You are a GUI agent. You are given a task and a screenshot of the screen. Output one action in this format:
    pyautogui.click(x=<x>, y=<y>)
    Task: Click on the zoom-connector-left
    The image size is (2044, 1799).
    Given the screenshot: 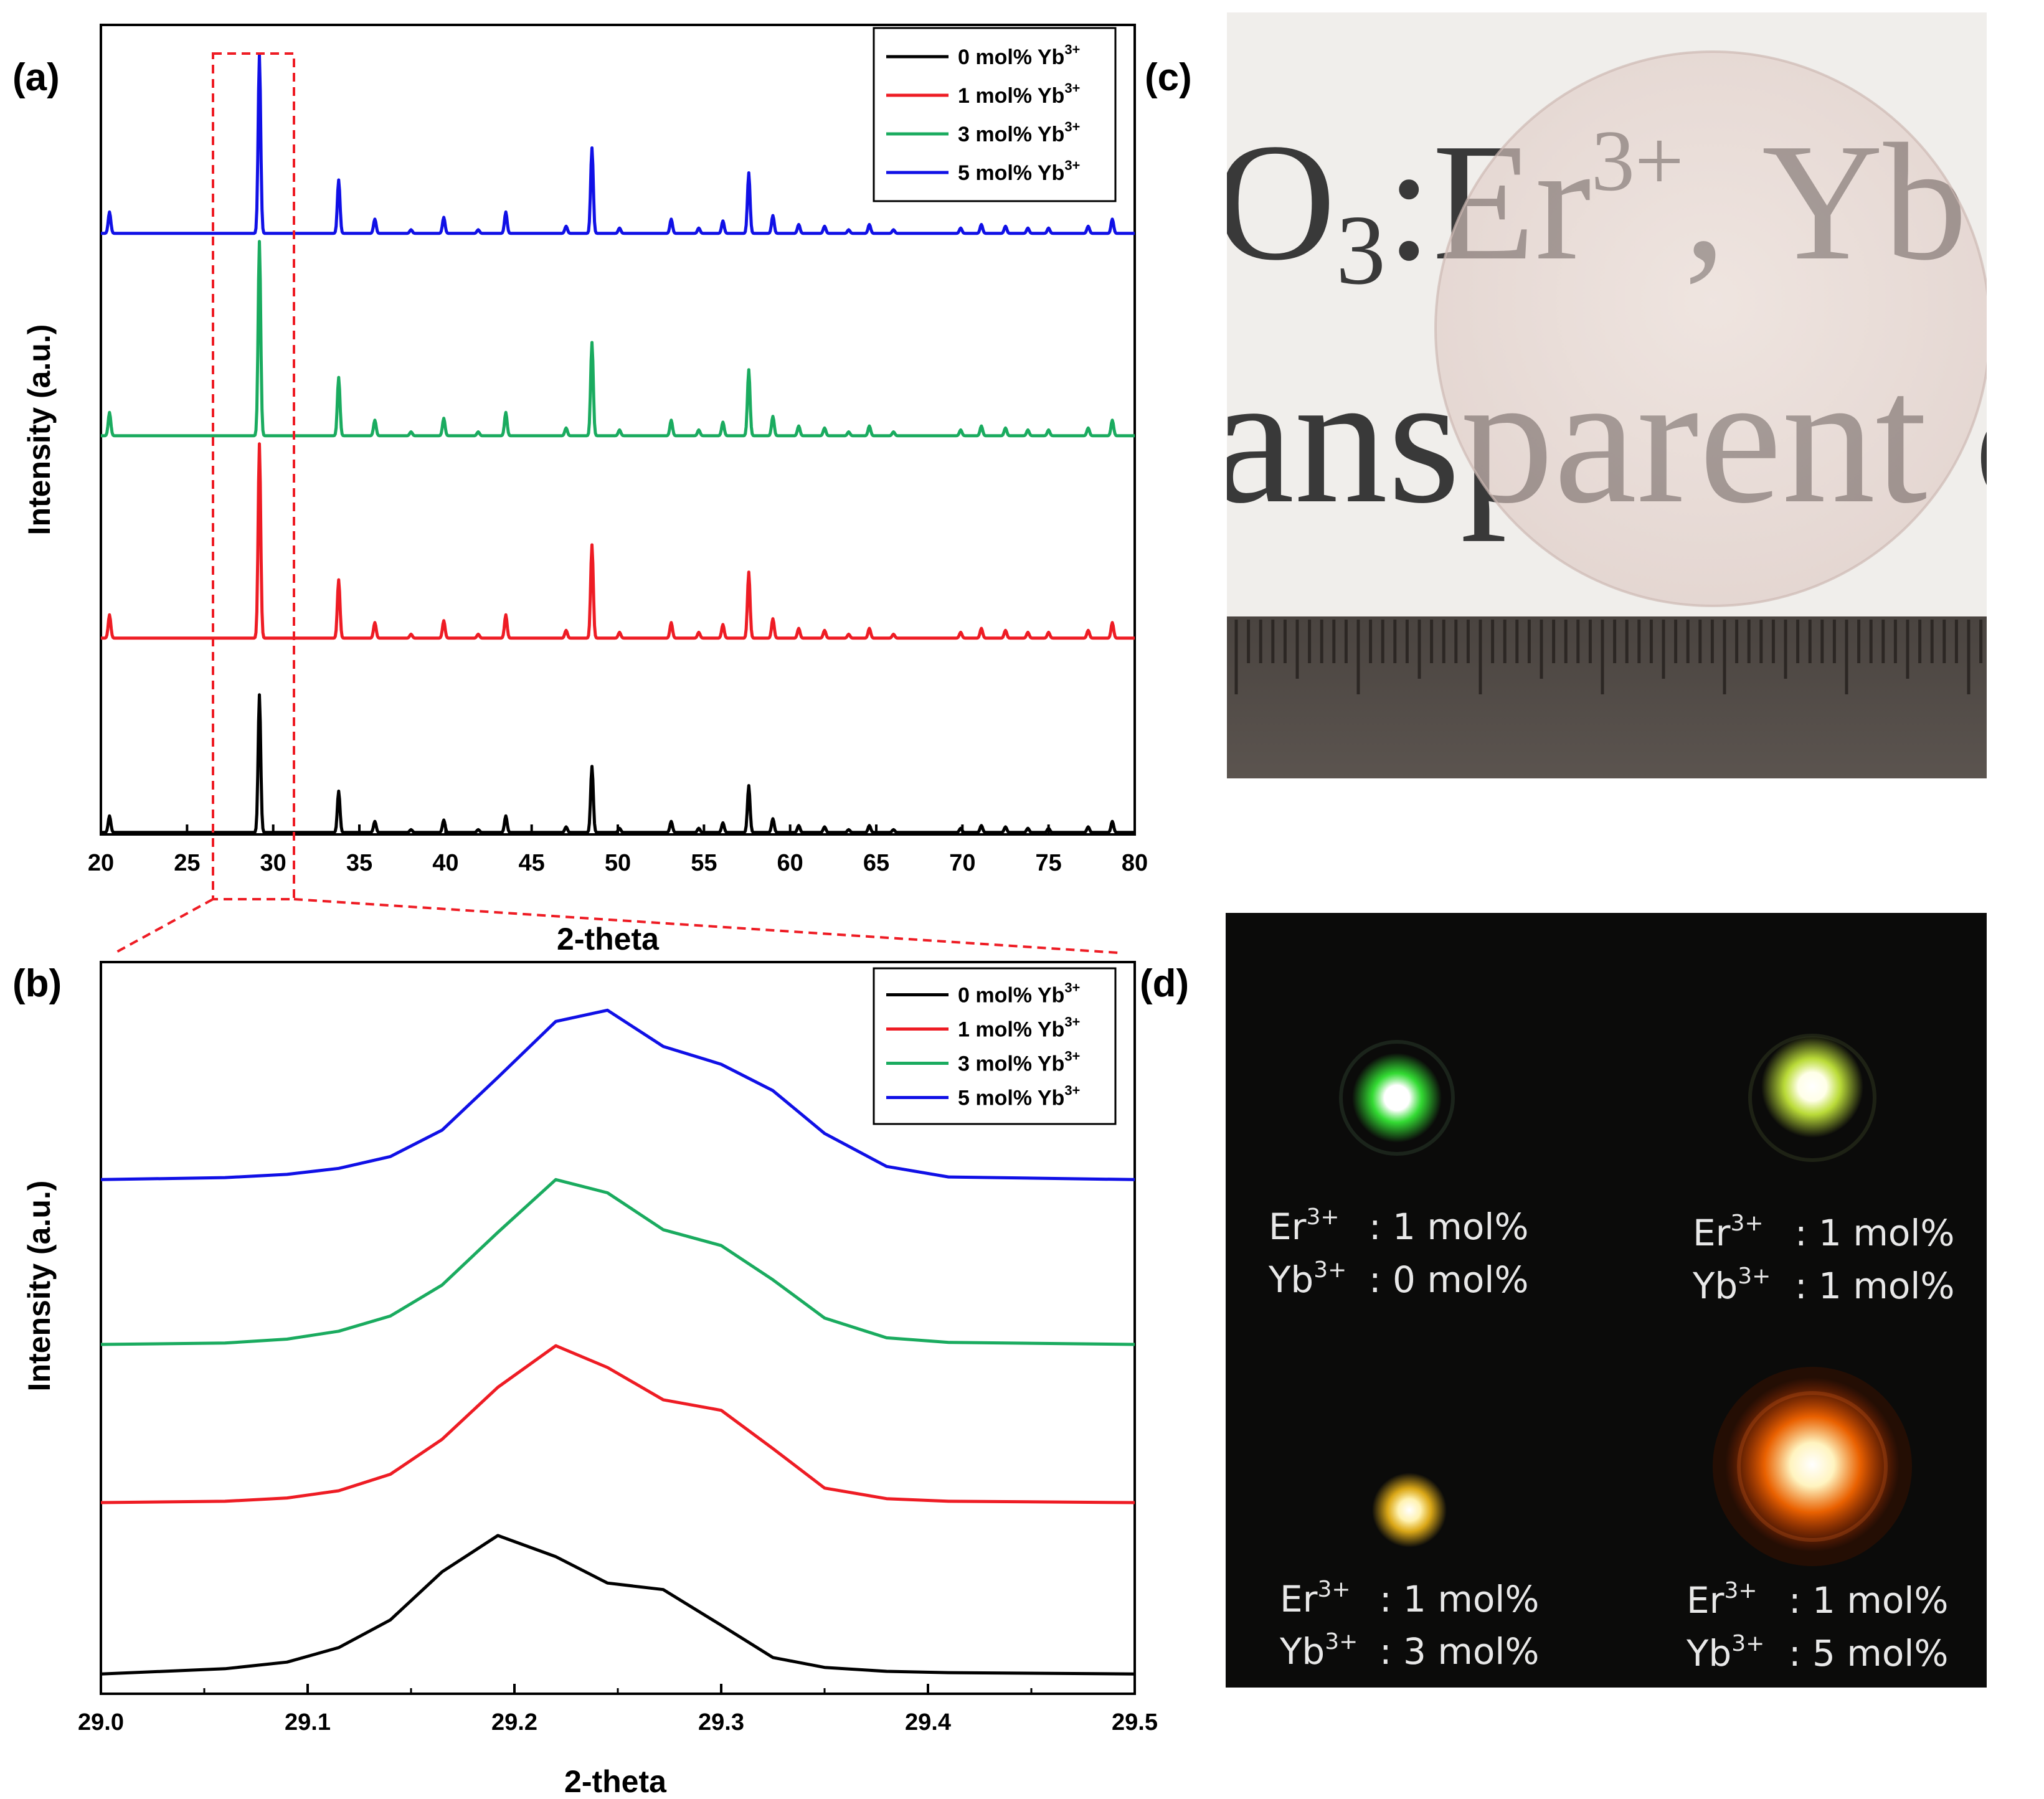 What is the action you would take?
    pyautogui.click(x=164, y=926)
    